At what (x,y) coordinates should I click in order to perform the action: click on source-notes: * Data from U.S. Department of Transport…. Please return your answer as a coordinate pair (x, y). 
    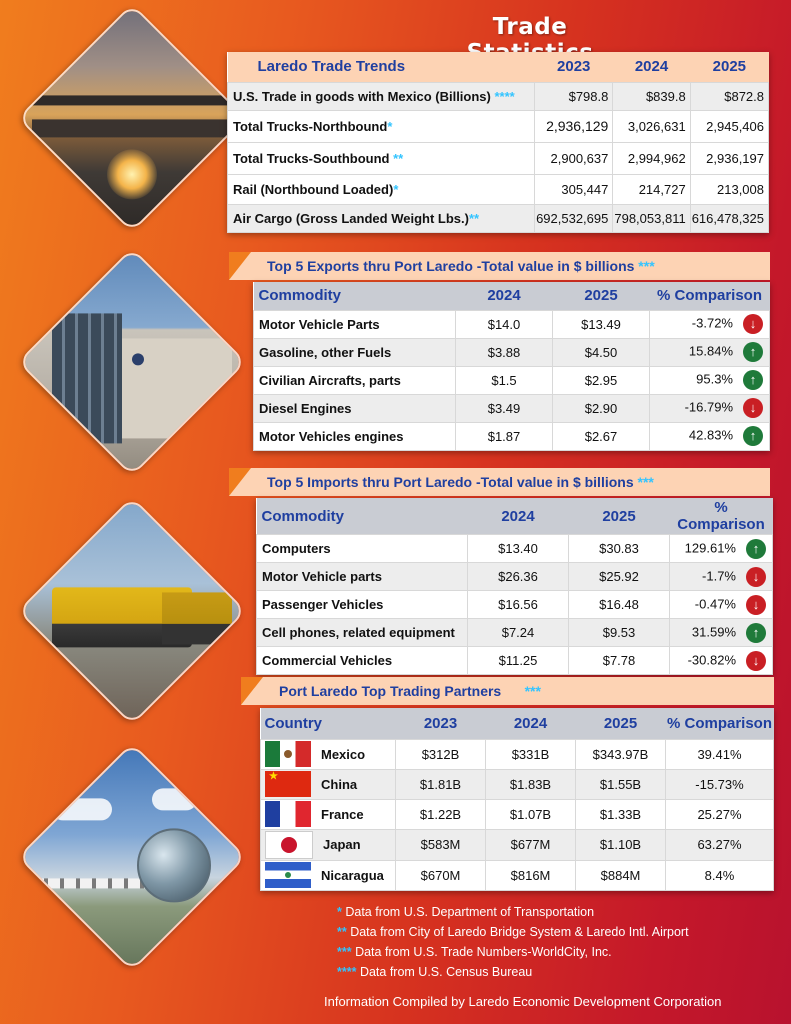
    Looking at the image, I should click on (513, 942).